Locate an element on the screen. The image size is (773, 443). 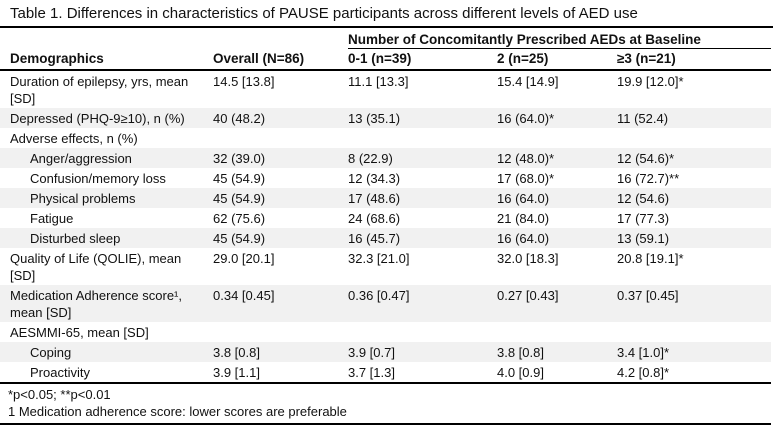
cell-value: 12 (34.3) is located at coordinates (374, 178).